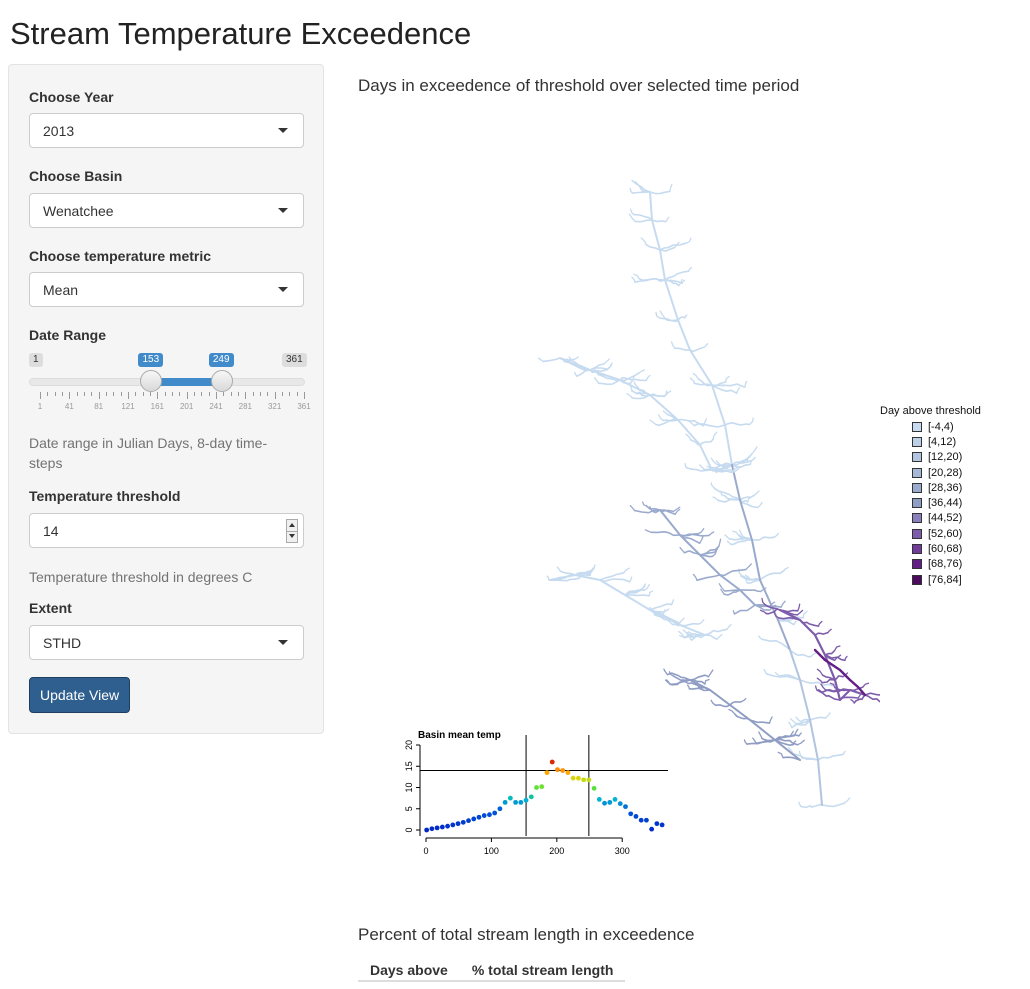 Image resolution: width=1030 pixels, height=989 pixels. What do you see at coordinates (166, 642) in the screenshot?
I see `extent-select: STHD` at bounding box center [166, 642].